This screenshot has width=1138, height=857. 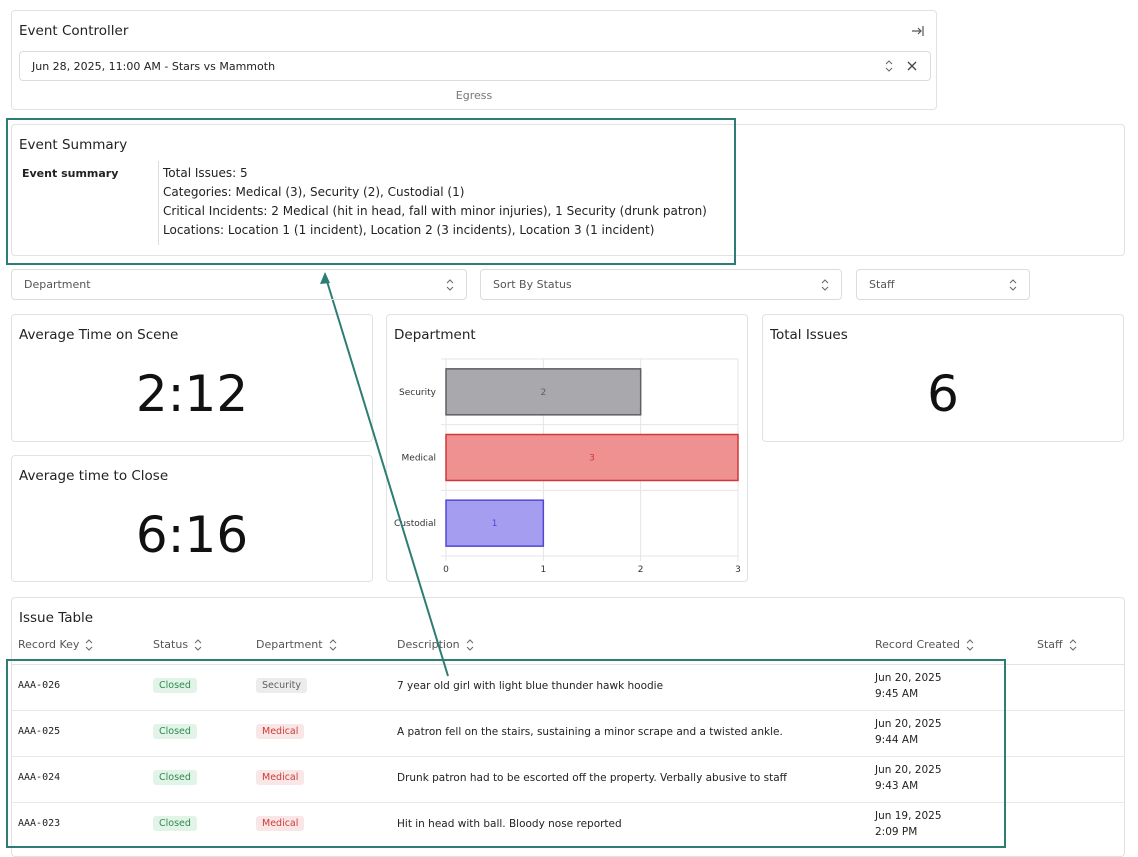 I want to click on x-tick-label: 0, so click(x=446, y=570).